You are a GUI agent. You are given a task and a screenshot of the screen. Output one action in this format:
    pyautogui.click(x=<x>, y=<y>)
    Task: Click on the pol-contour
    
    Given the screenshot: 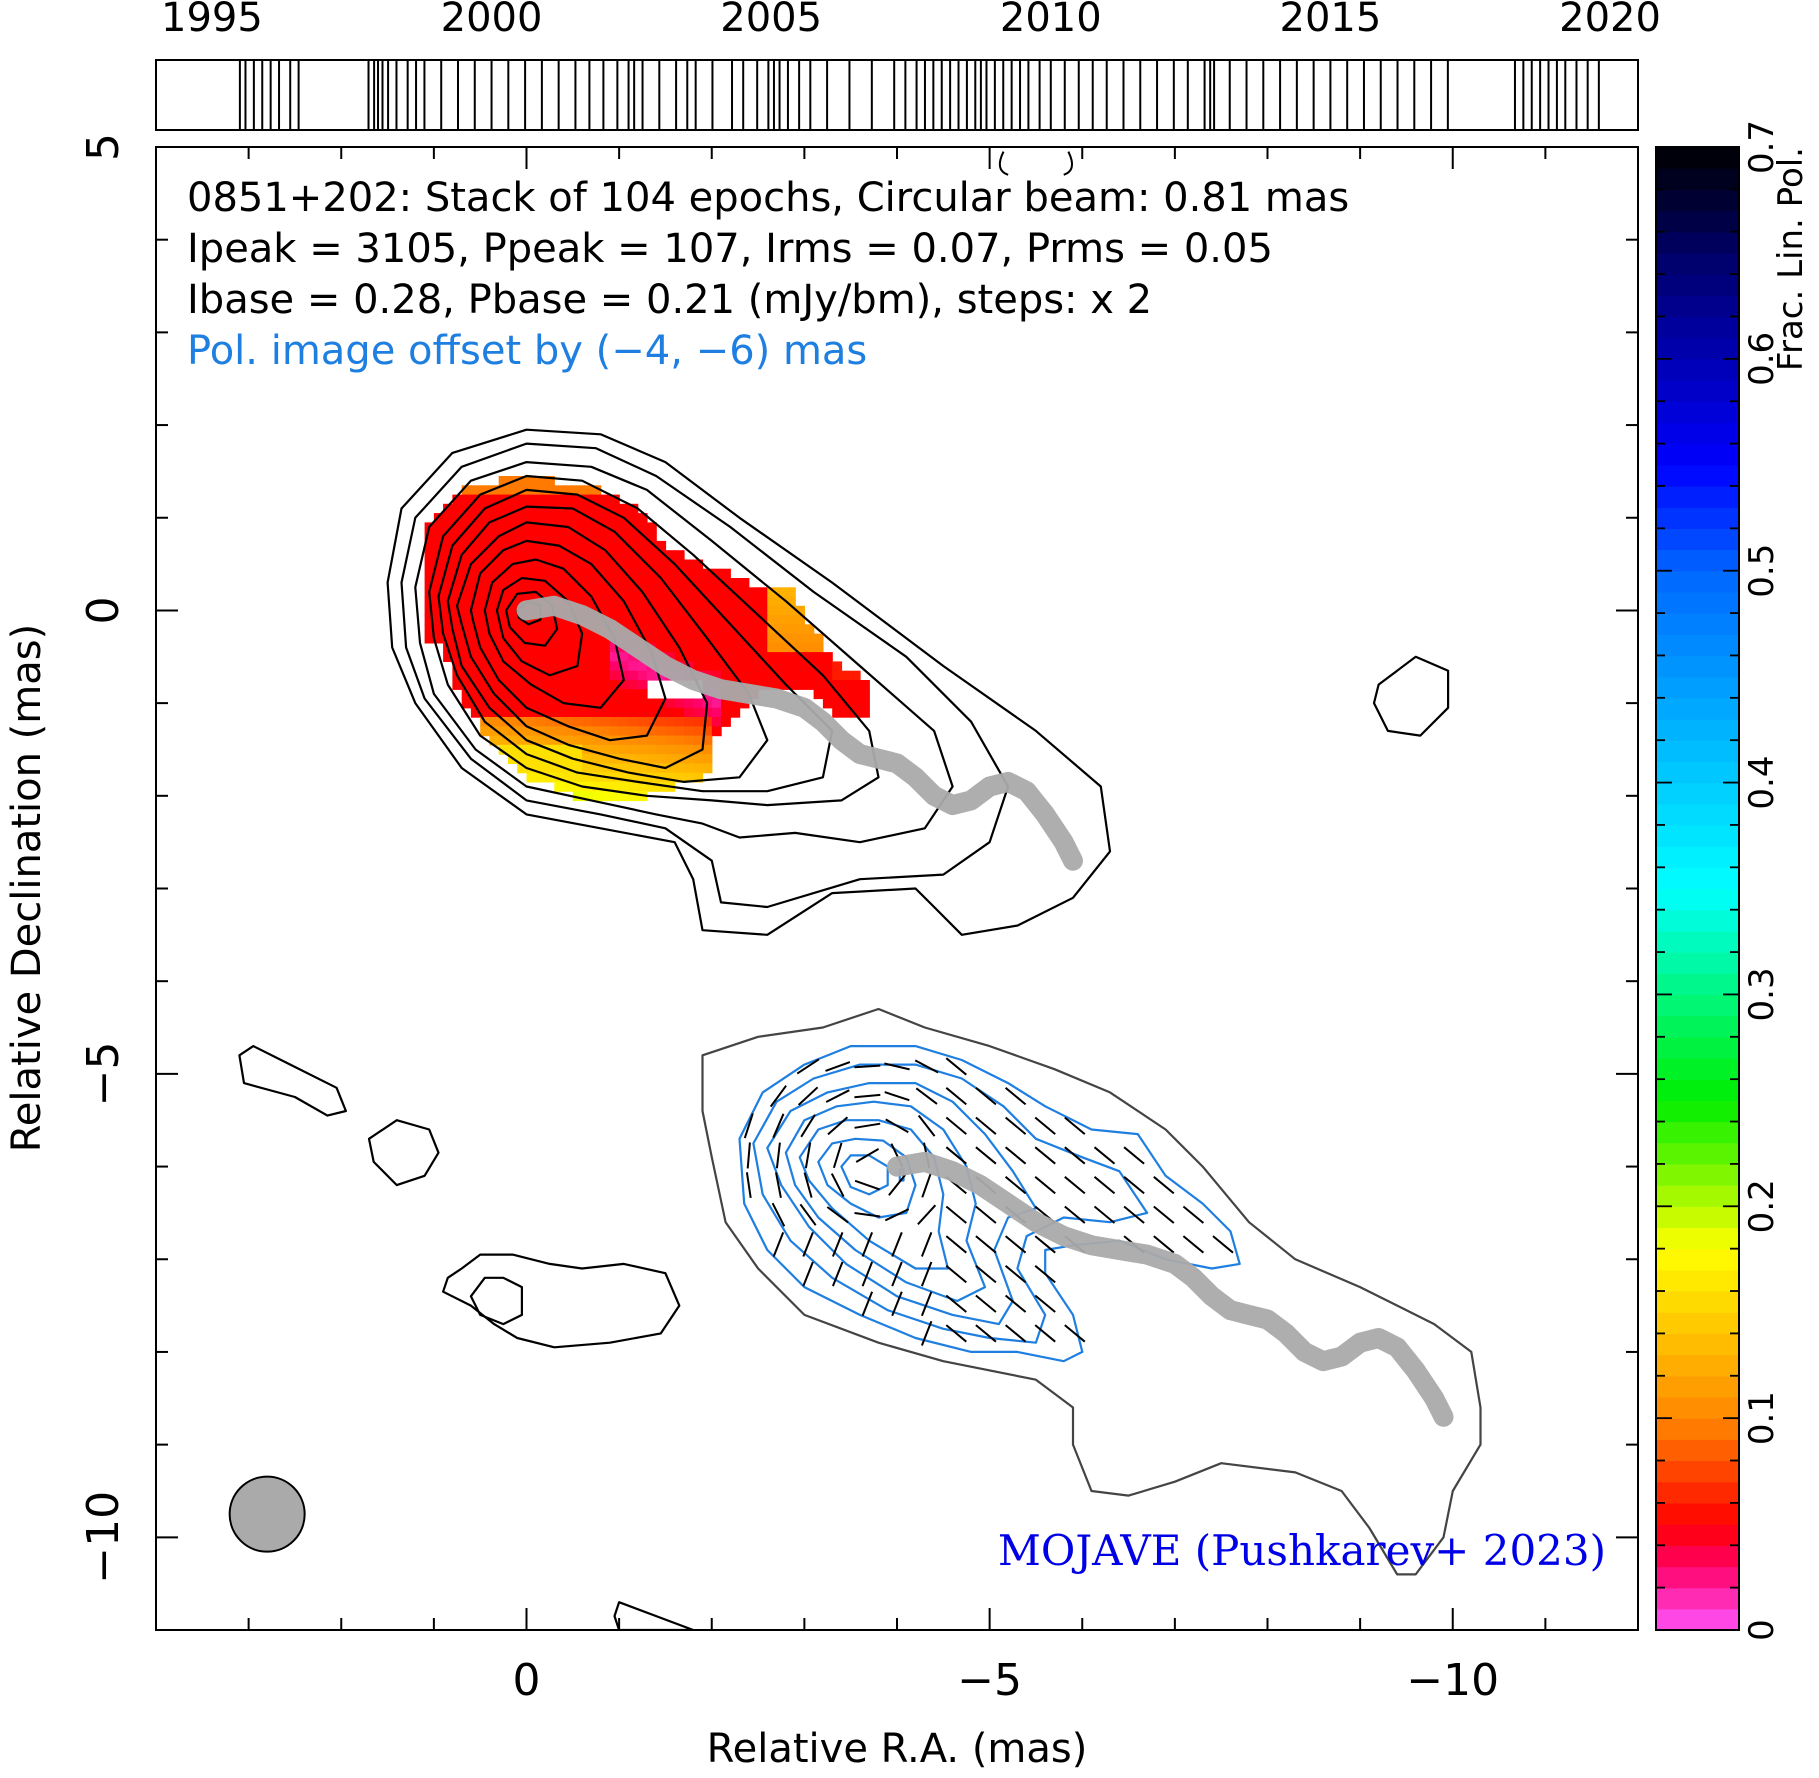 What is the action you would take?
    pyautogui.click(x=950, y=1203)
    